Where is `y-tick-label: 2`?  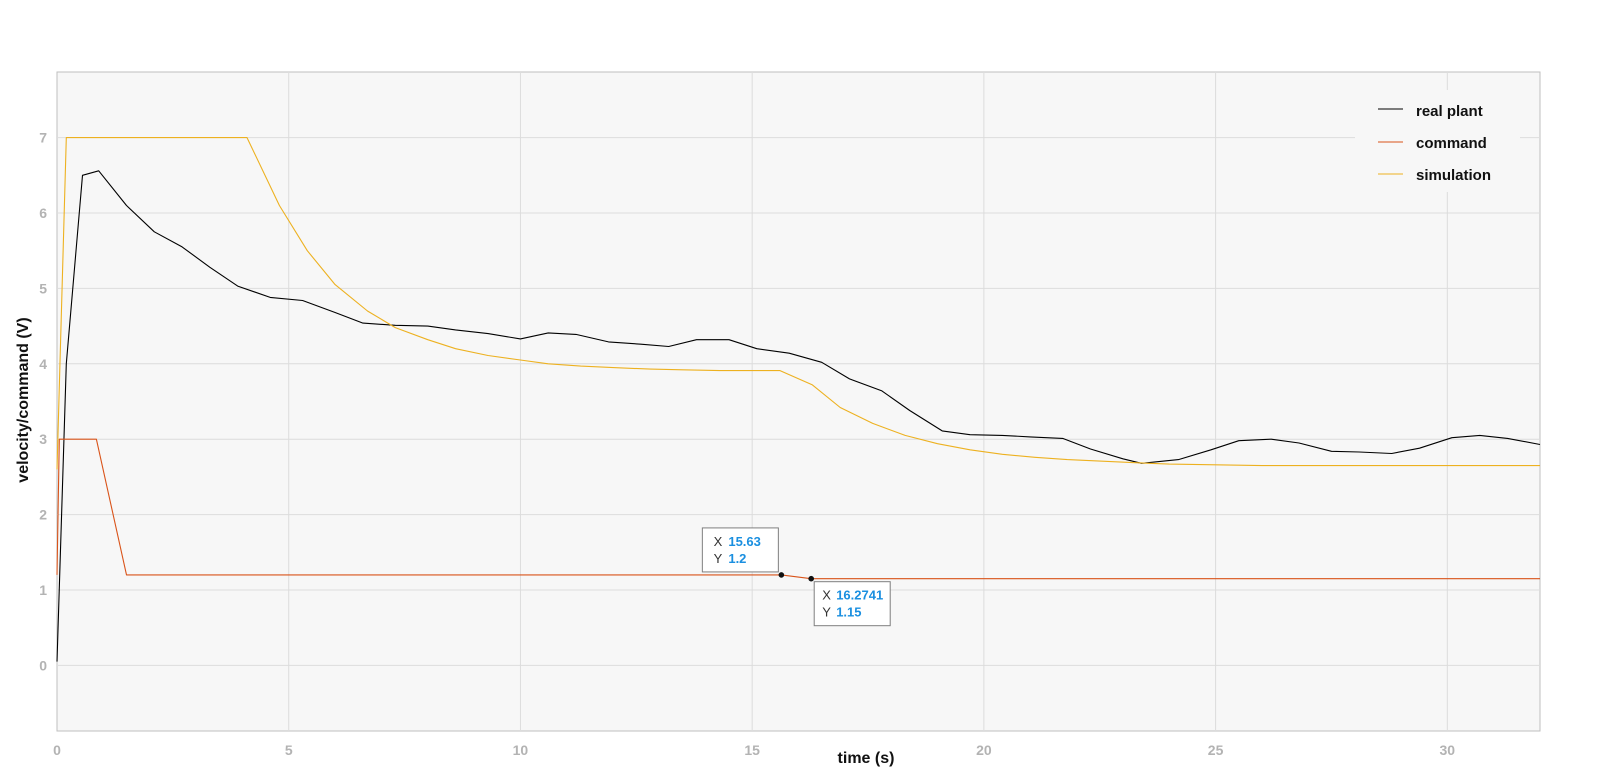
y-tick-label: 2 is located at coordinates (43, 515).